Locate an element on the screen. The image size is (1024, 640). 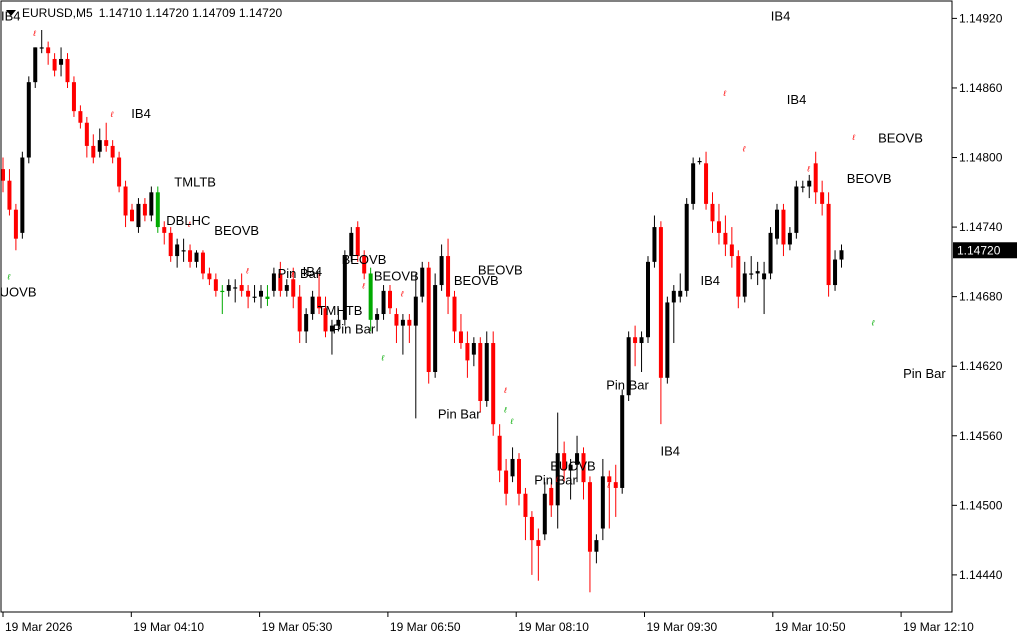
x-tick-label: 19 Mar 04:10 is located at coordinates (168, 627).